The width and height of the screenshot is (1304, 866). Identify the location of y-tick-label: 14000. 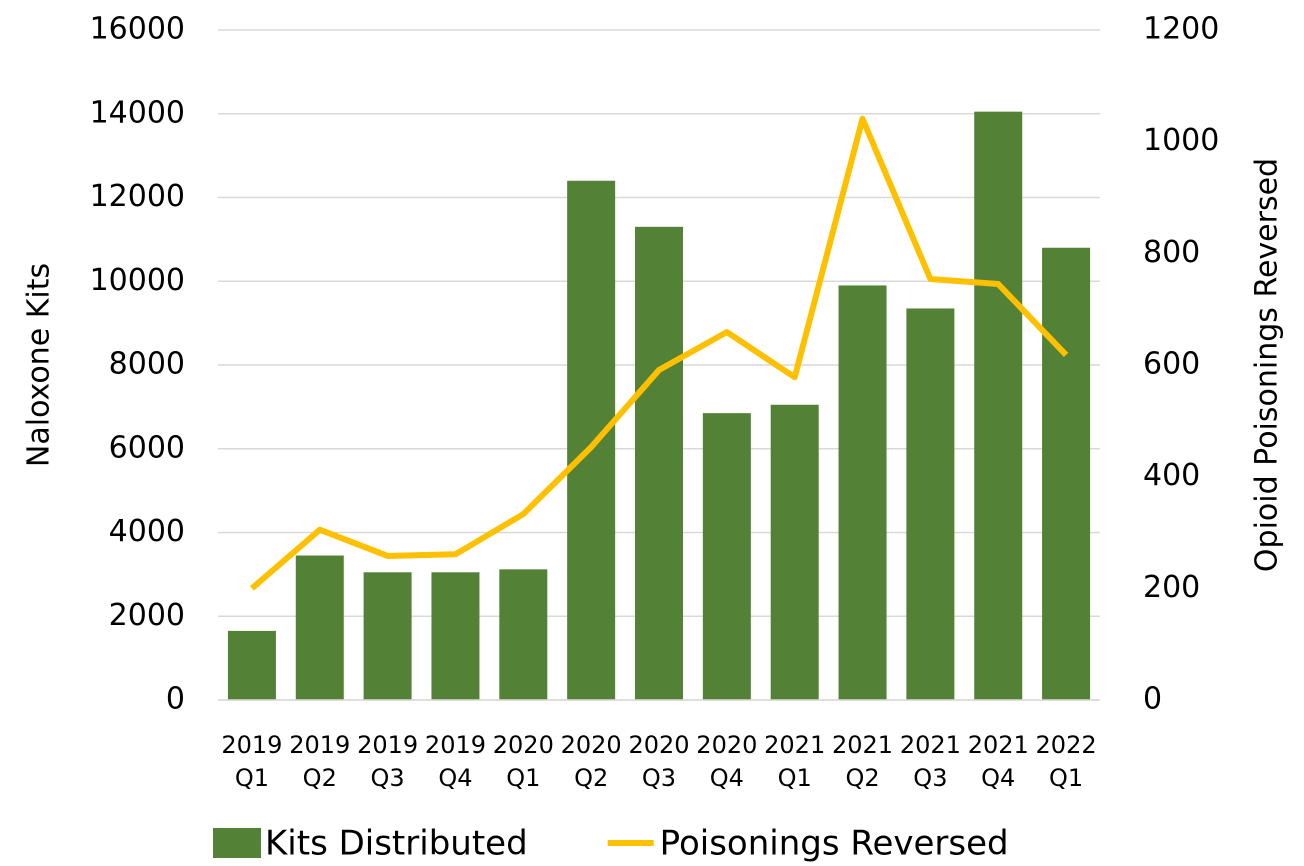
(137, 112).